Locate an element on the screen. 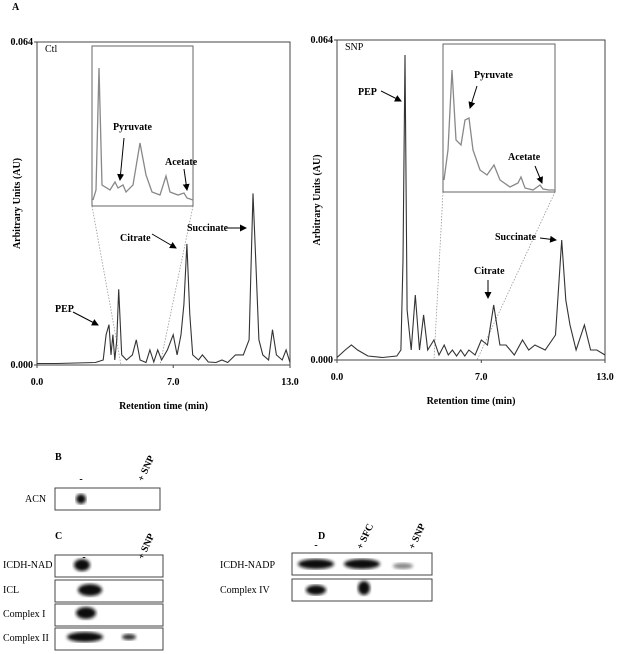 The height and width of the screenshot is (654, 617). panel-label: A is located at coordinates (16, 7).